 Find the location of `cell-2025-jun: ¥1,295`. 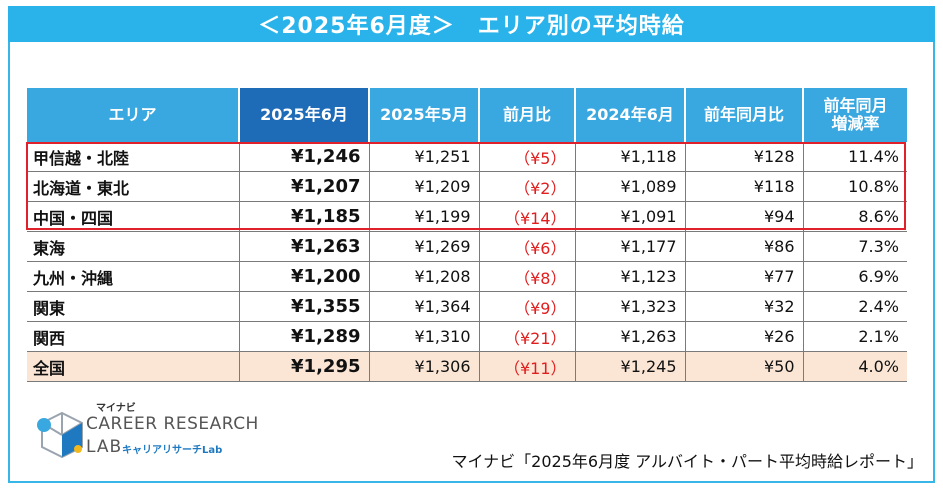

cell-2025-jun: ¥1,295 is located at coordinates (303, 366).